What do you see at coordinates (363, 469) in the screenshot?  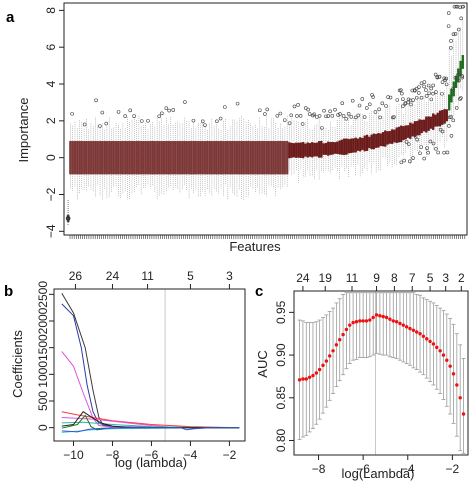 I see `x-tick-label: −6` at bounding box center [363, 469].